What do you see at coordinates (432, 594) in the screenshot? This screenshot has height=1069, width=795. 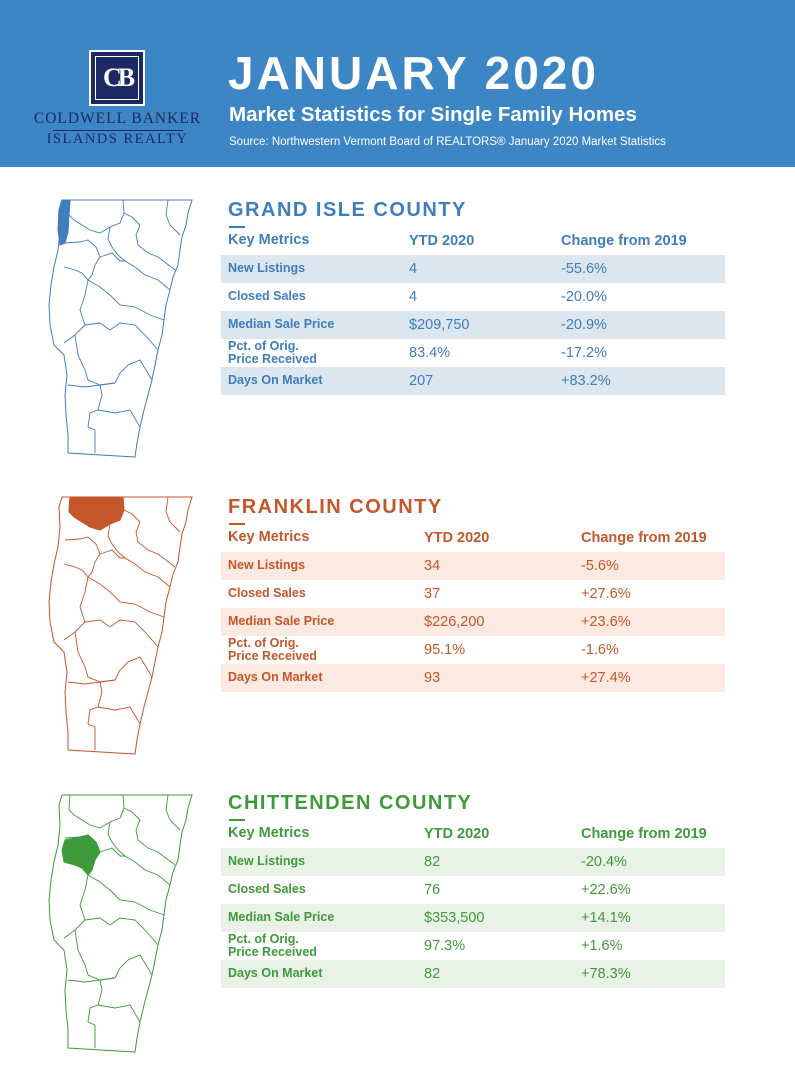 I see `ytd-value: 37` at bounding box center [432, 594].